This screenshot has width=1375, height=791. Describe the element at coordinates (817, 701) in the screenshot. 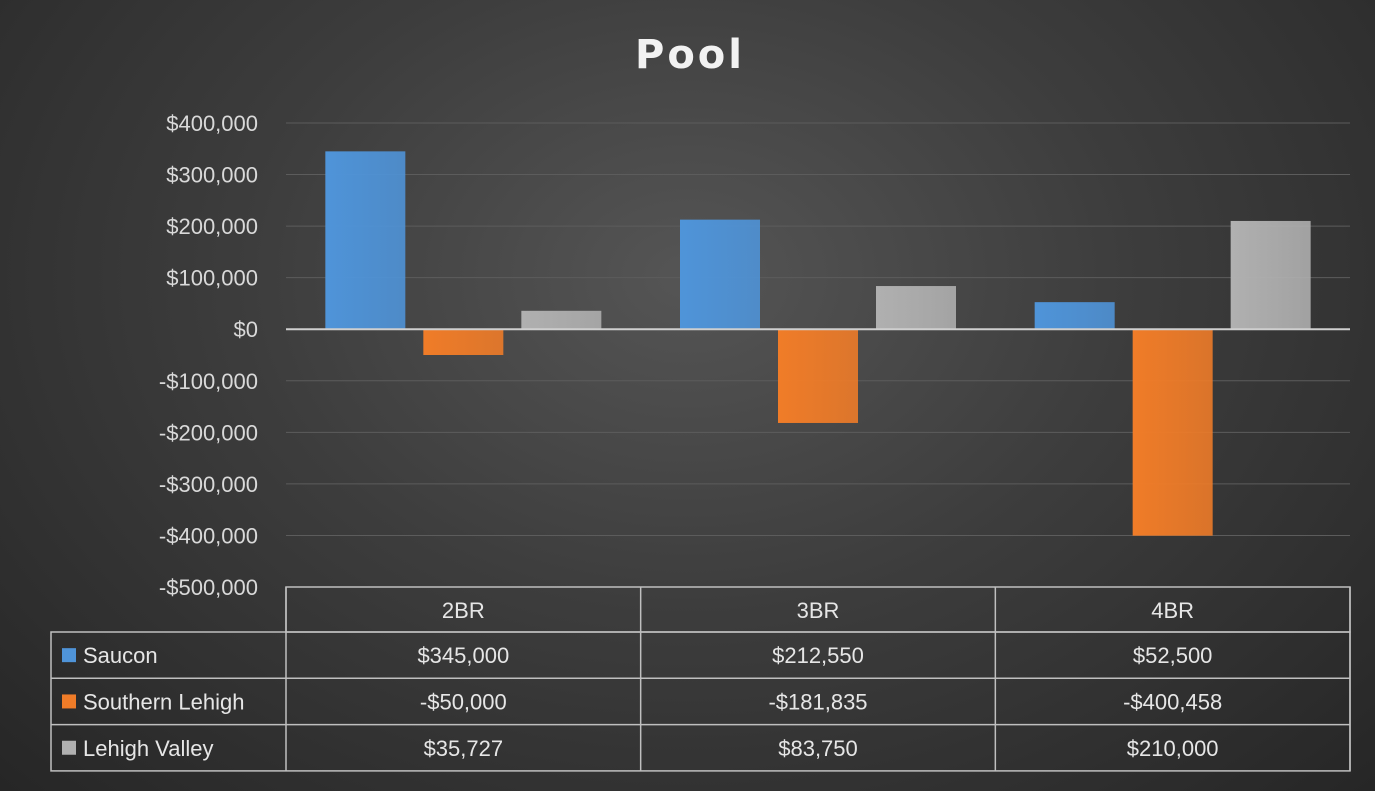

I see `data-label: -$181,835` at that location.